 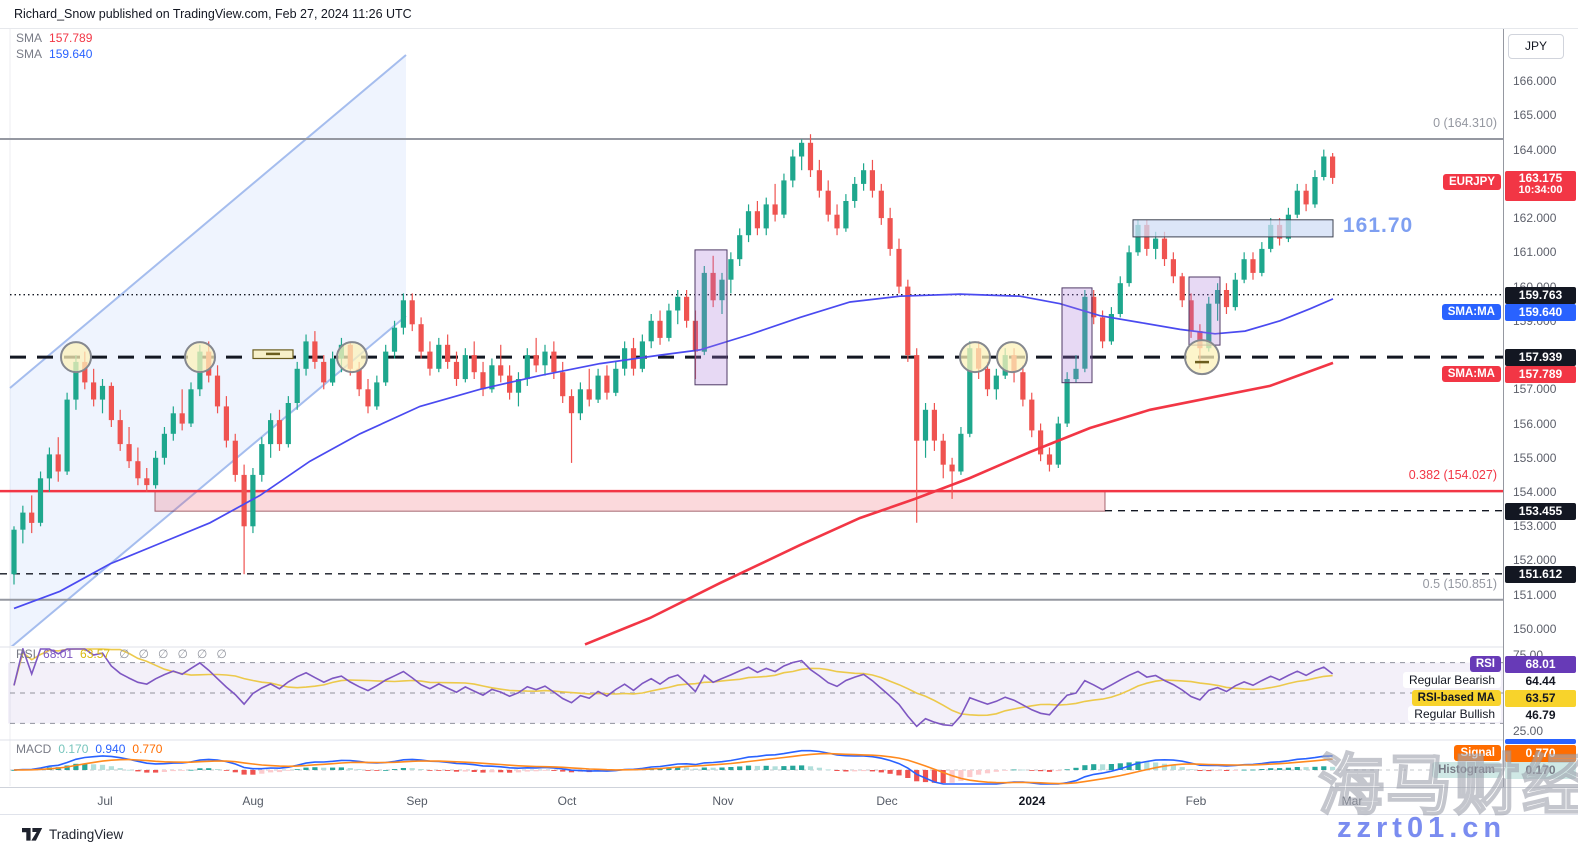 What do you see at coordinates (1535, 389) in the screenshot?
I see `price-axis-tick: 157.000` at bounding box center [1535, 389].